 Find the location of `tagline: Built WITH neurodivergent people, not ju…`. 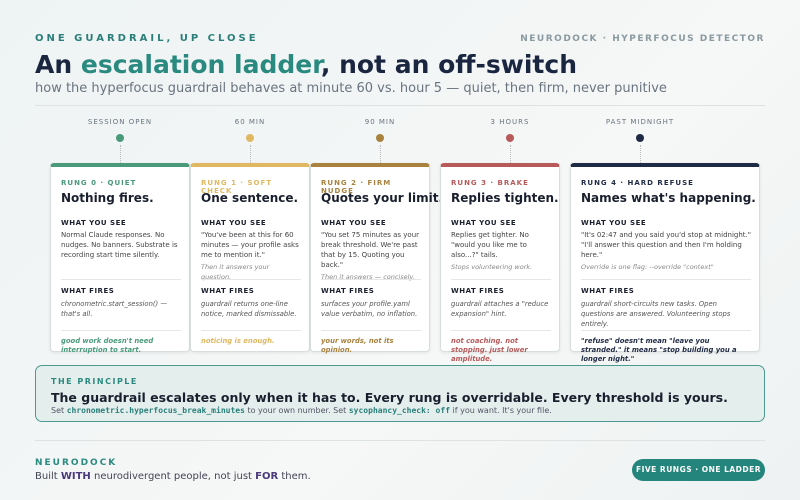

tagline: Built WITH neurodivergent people, not ju… is located at coordinates (173, 476).